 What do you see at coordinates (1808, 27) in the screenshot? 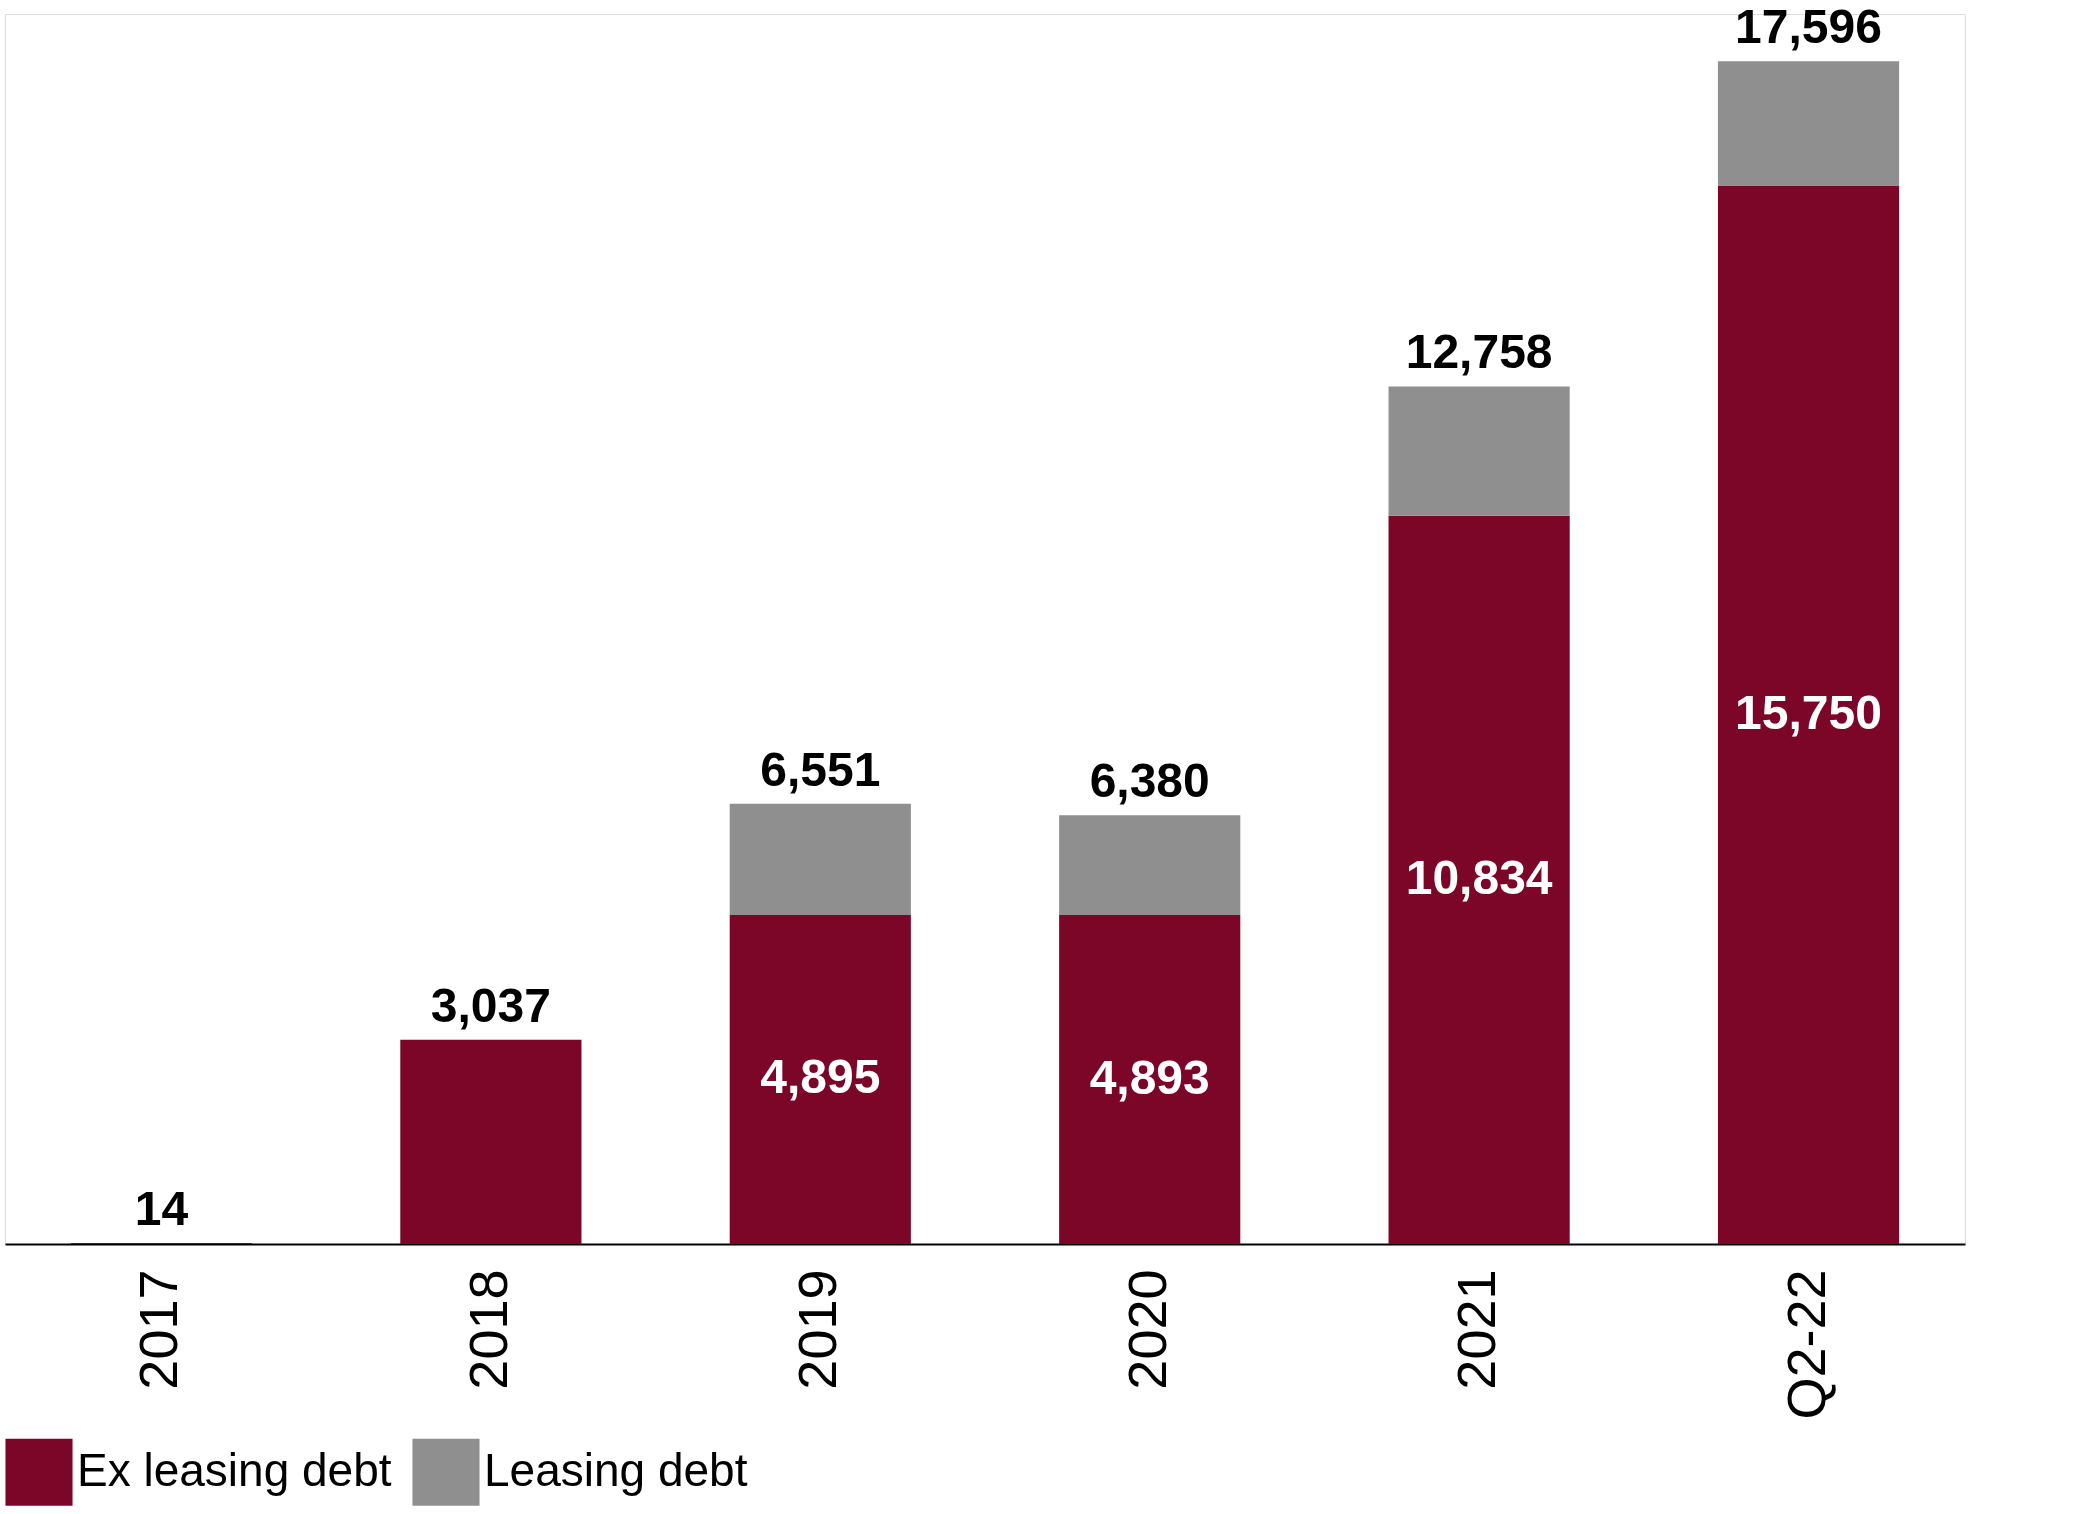
I see `total-label: 17,596` at bounding box center [1808, 27].